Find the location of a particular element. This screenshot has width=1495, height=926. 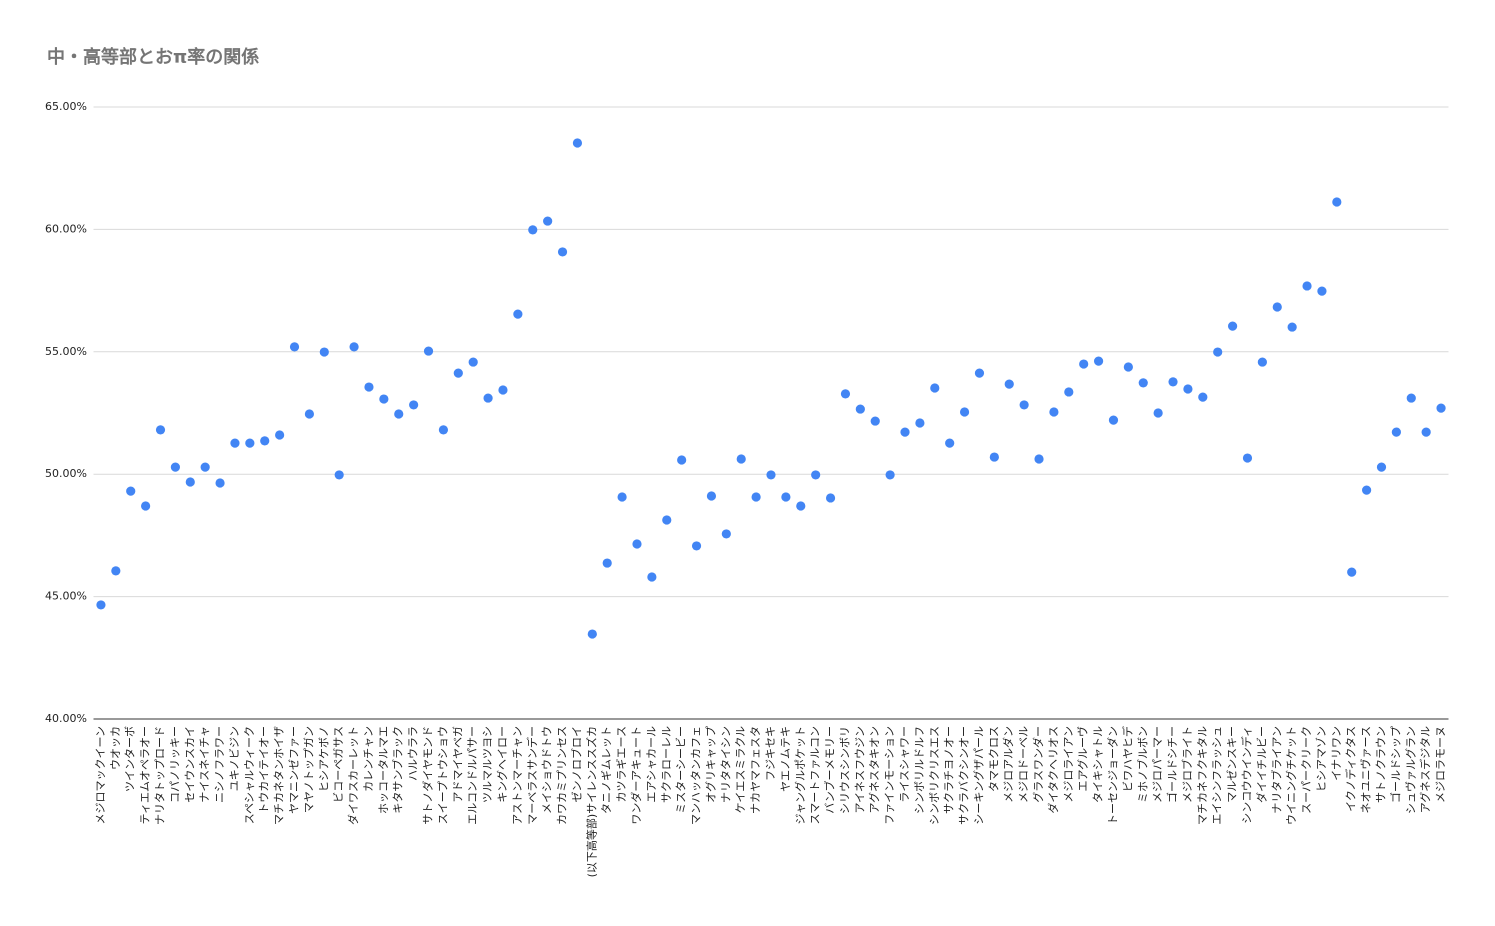

x-tick-label: カレンチャン is located at coordinates (368, 759).